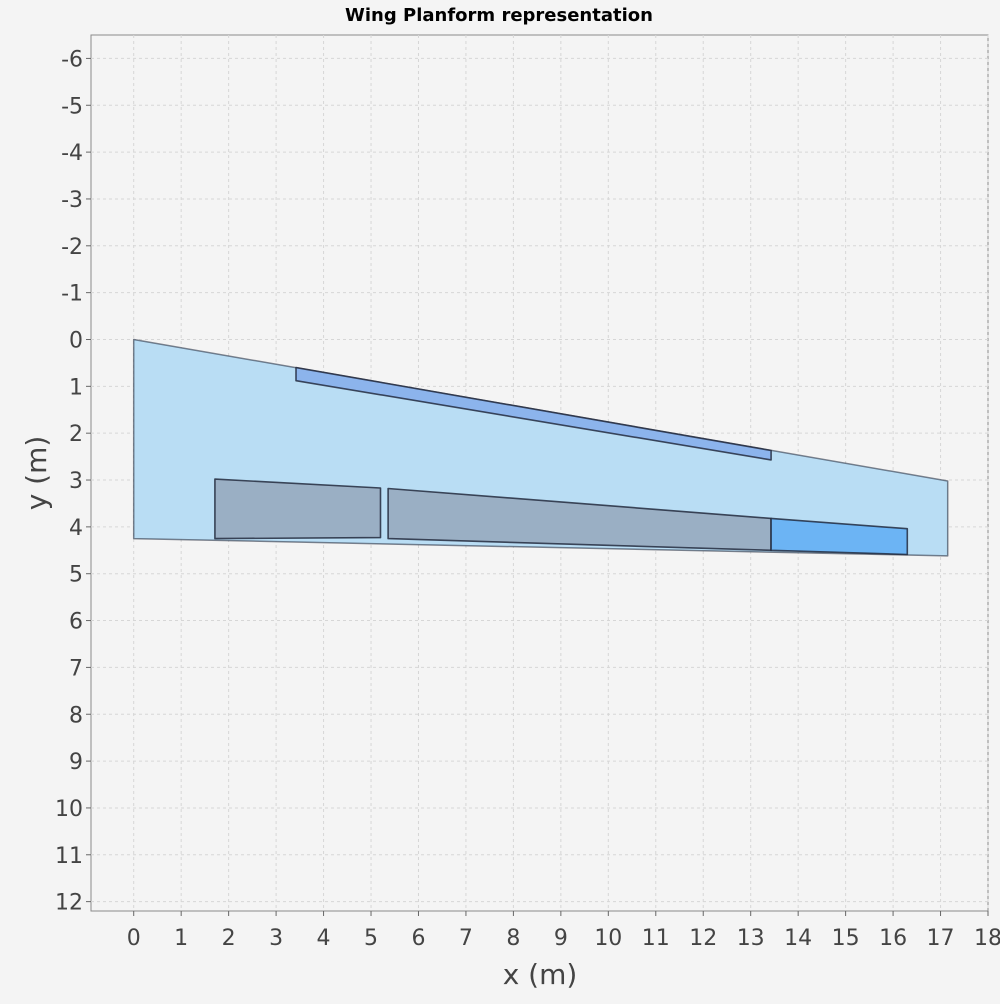 This screenshot has height=1004, width=1000. Describe the element at coordinates (76, 575) in the screenshot. I see `y-tick-label: 5` at that location.